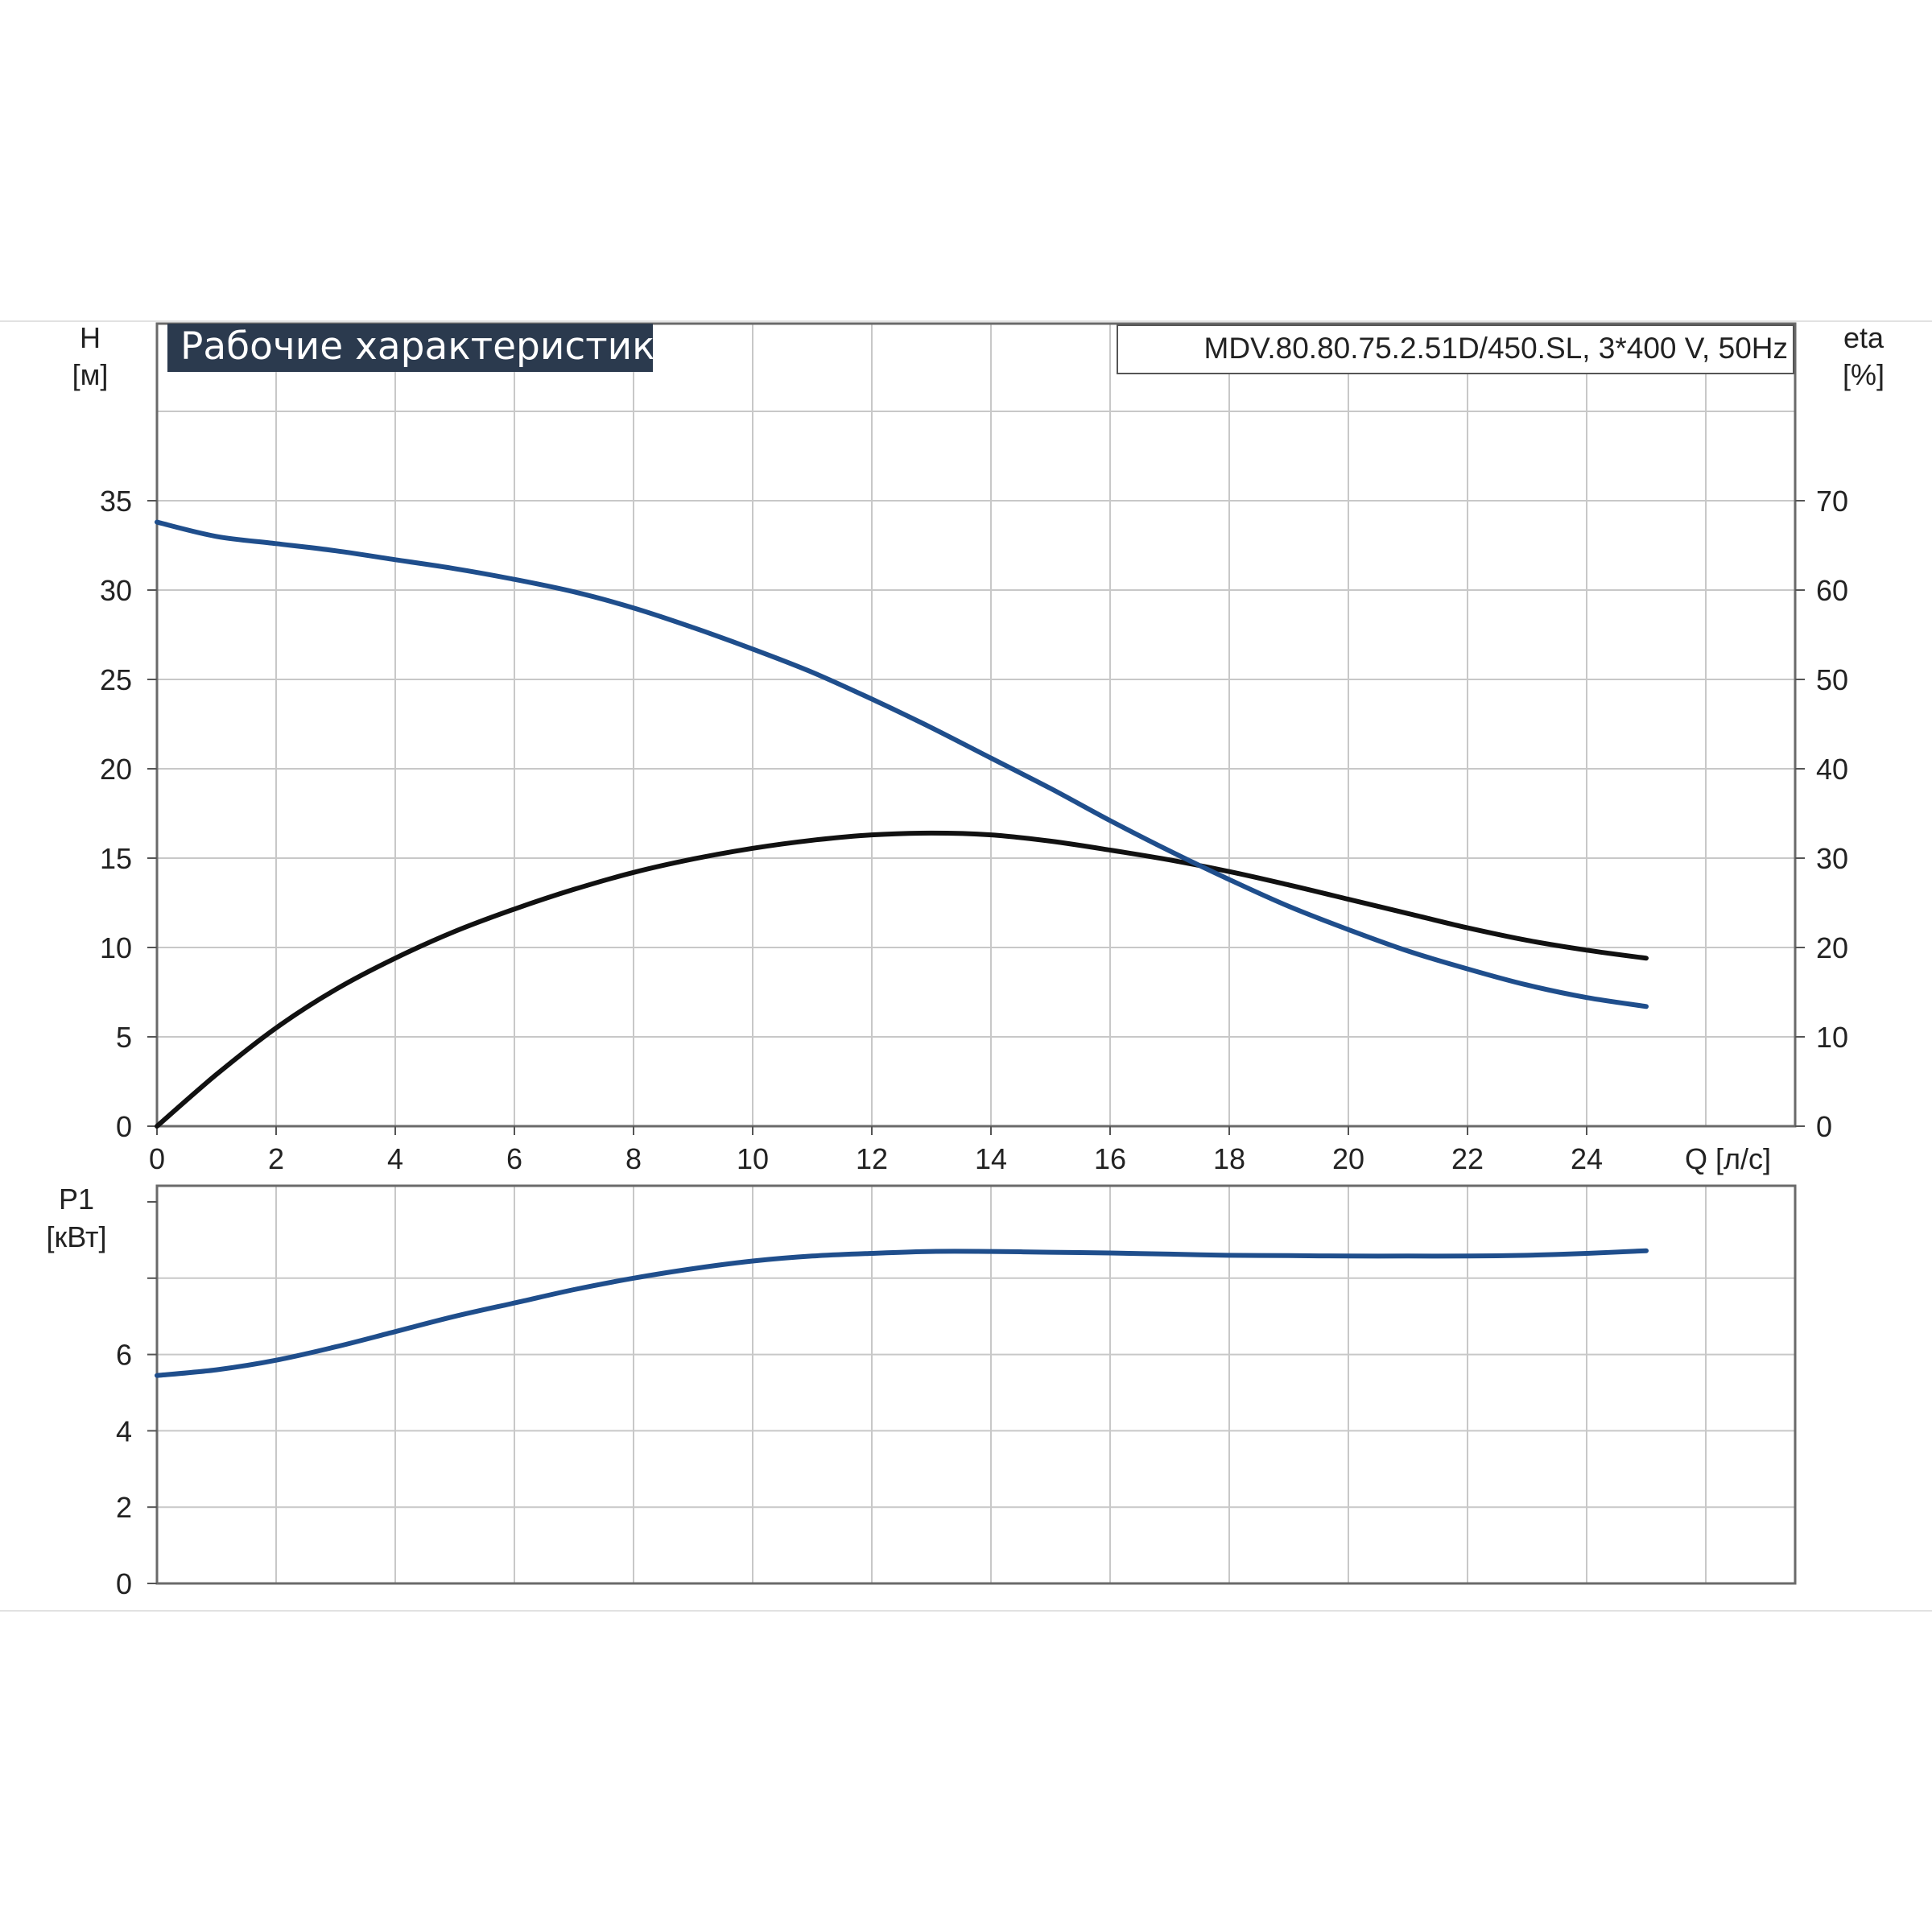 The width and height of the screenshot is (1932, 1932). I want to click on chart-title: Рабочие характеристики, so click(429, 346).